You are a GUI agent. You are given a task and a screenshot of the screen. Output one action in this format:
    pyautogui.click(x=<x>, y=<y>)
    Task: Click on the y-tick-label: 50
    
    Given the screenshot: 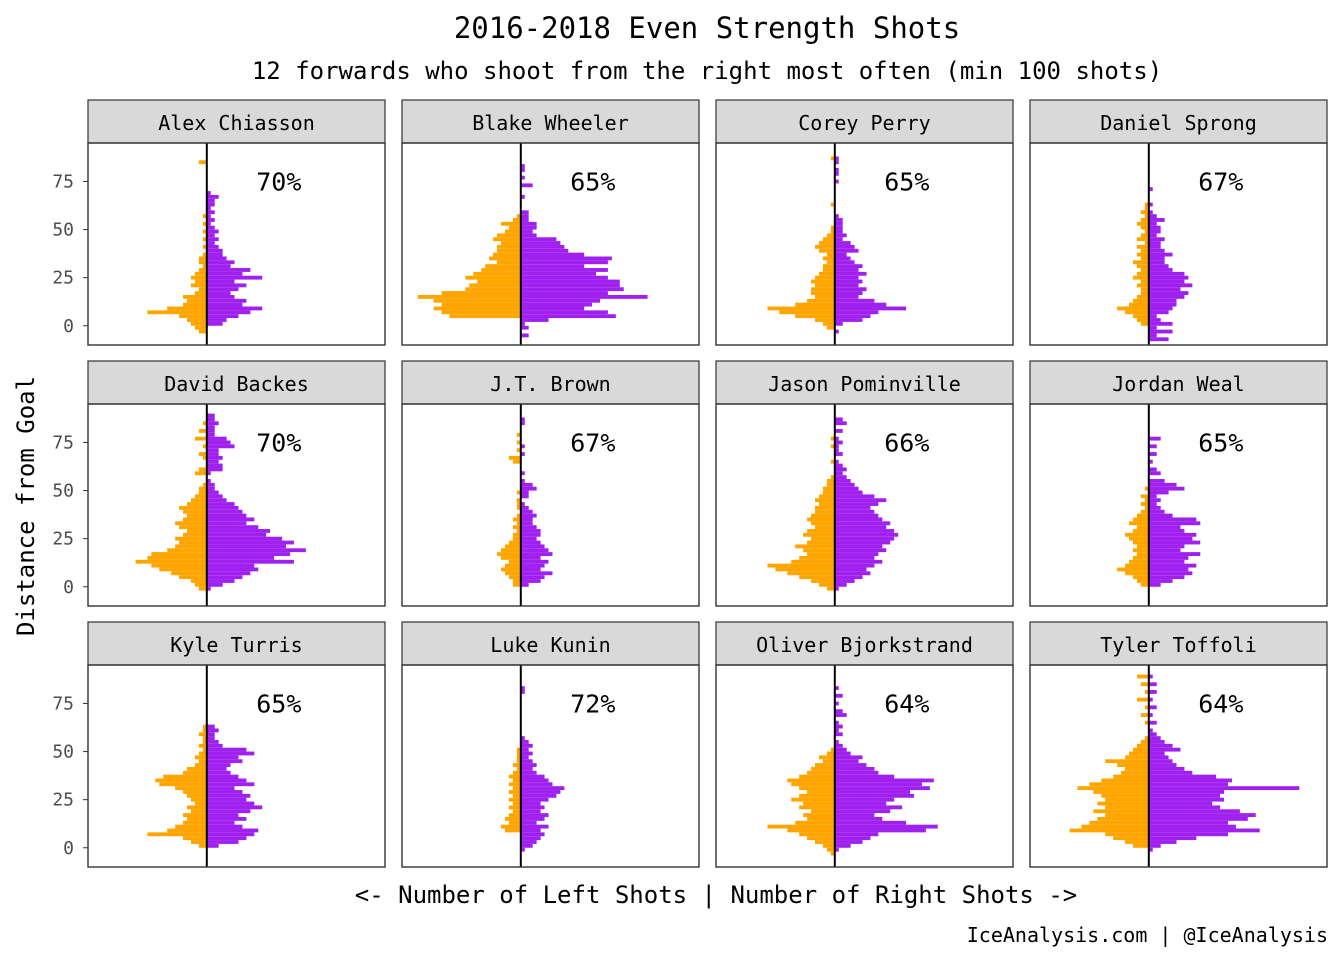 What is the action you would take?
    pyautogui.click(x=63, y=491)
    